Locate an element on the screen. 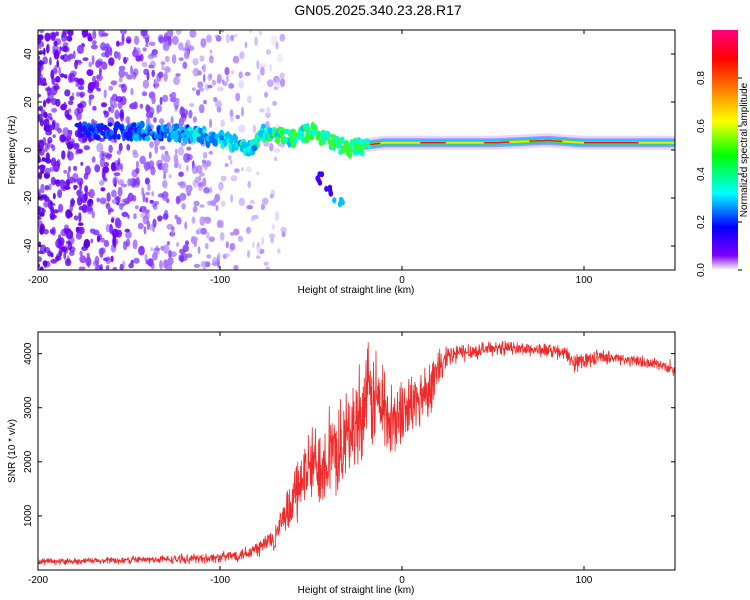  y-tick-label: -20 is located at coordinates (28, 197).